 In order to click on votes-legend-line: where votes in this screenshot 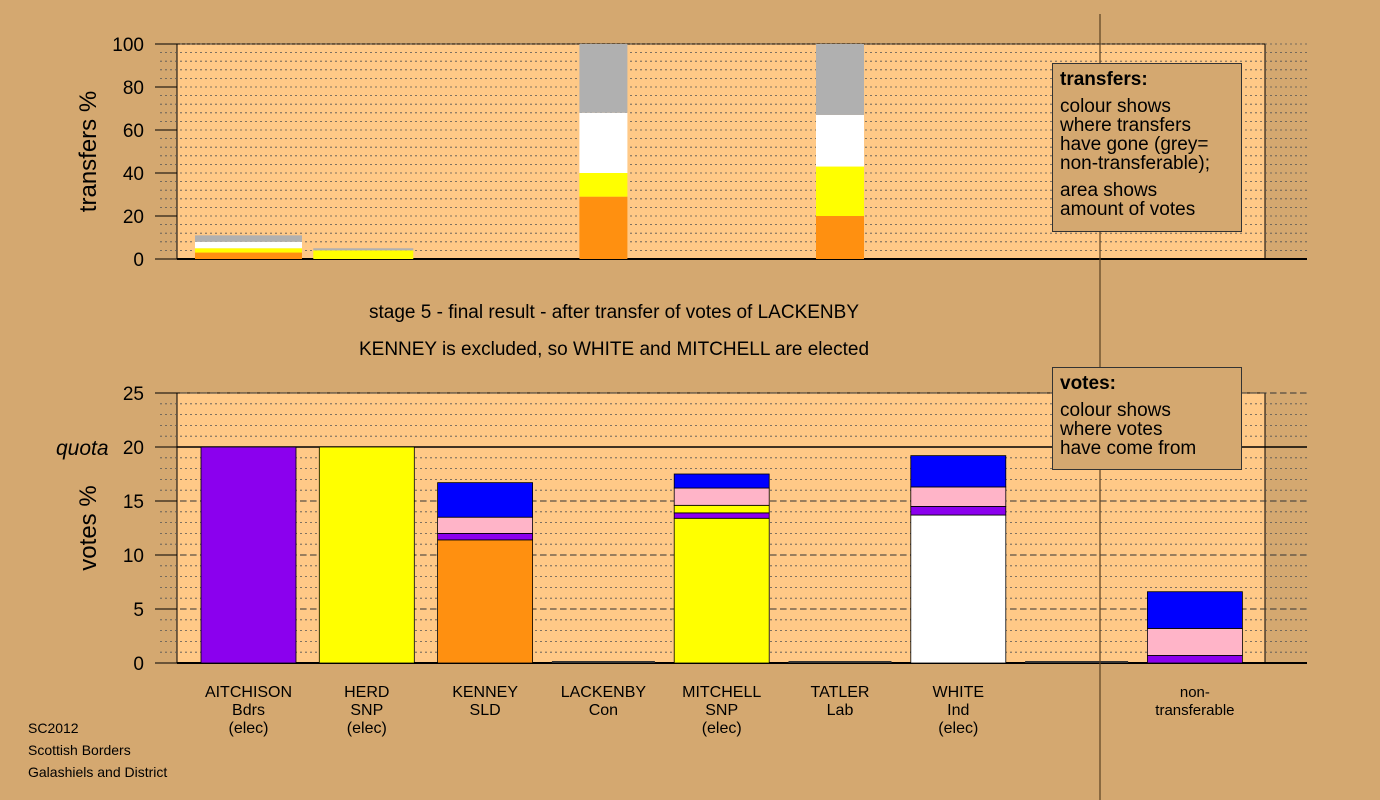, I will do `click(1111, 429)`.